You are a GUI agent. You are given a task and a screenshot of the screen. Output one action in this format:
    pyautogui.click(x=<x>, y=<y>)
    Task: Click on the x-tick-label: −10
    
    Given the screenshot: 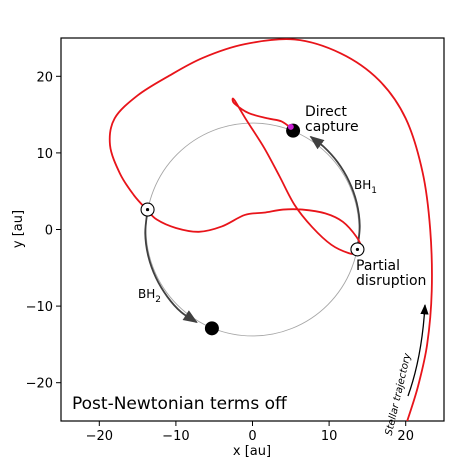 What is the action you would take?
    pyautogui.click(x=175, y=436)
    